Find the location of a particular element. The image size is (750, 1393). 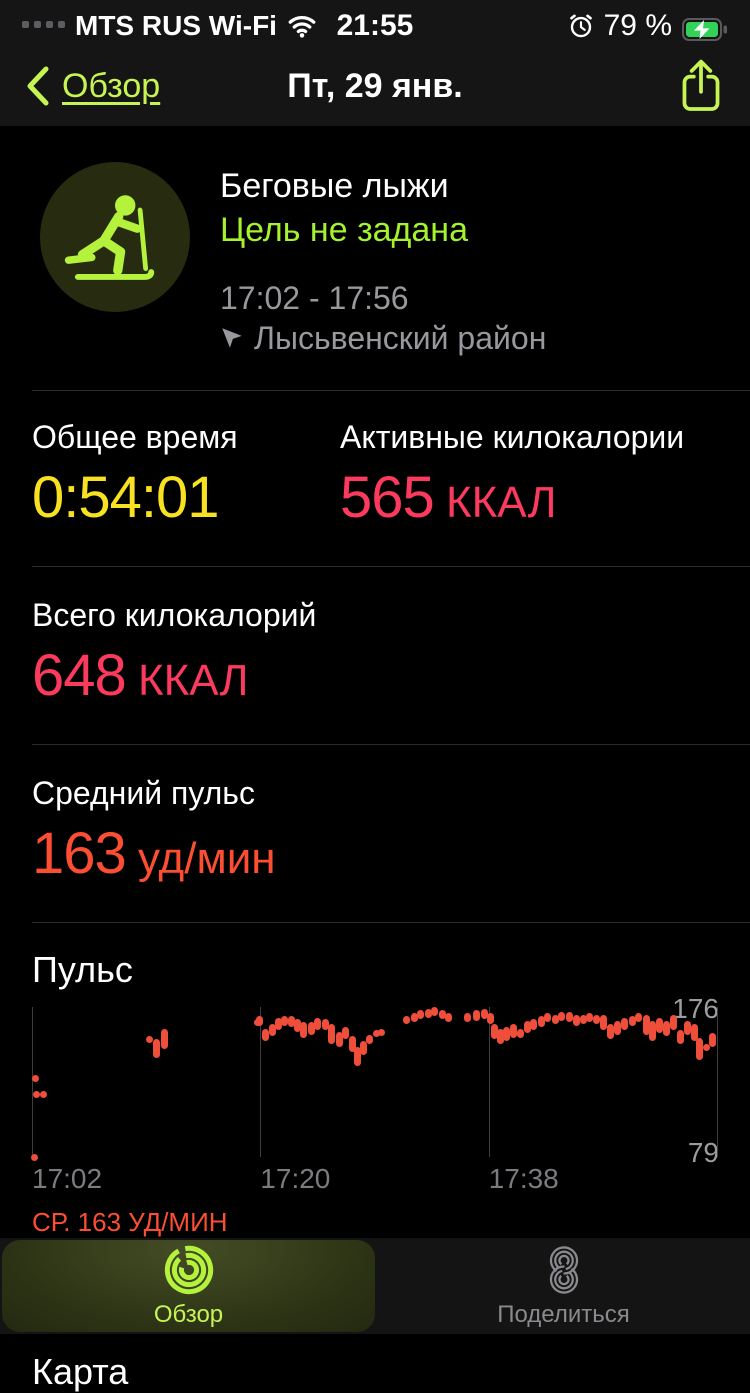

status-bar: MTS RUS Wi-Fi 21:55 79 % is located at coordinates (375, 23).